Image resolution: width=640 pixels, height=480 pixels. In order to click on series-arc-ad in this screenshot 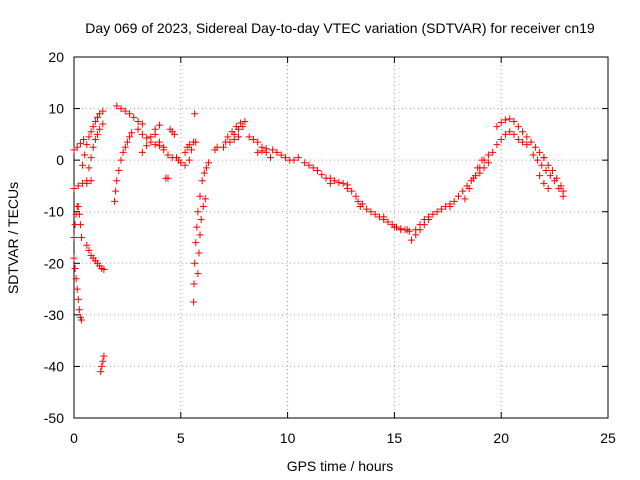, I will do `click(353, 198)`.